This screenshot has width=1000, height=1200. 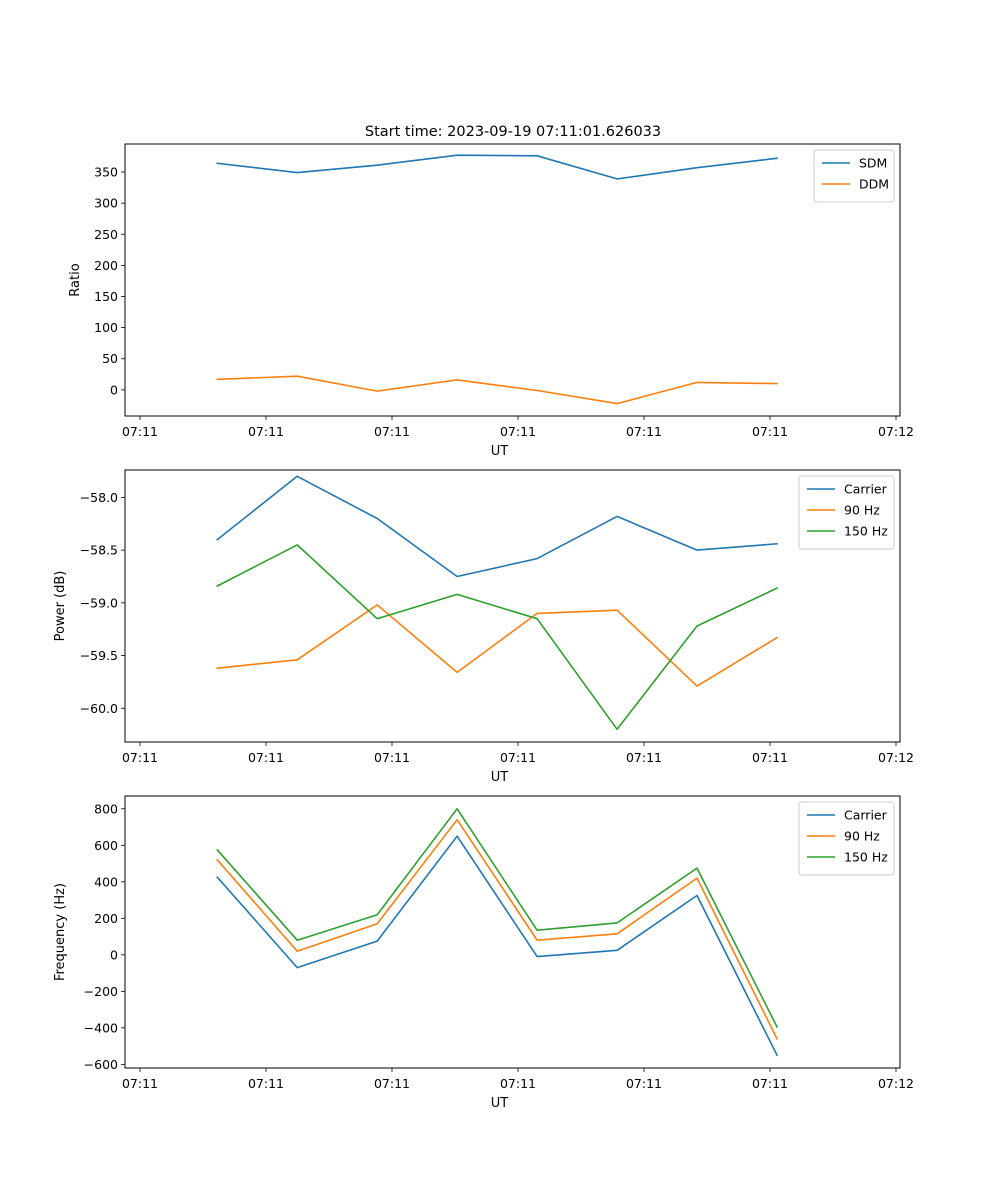 I want to click on y-tick-label: −60.0, so click(x=99, y=708).